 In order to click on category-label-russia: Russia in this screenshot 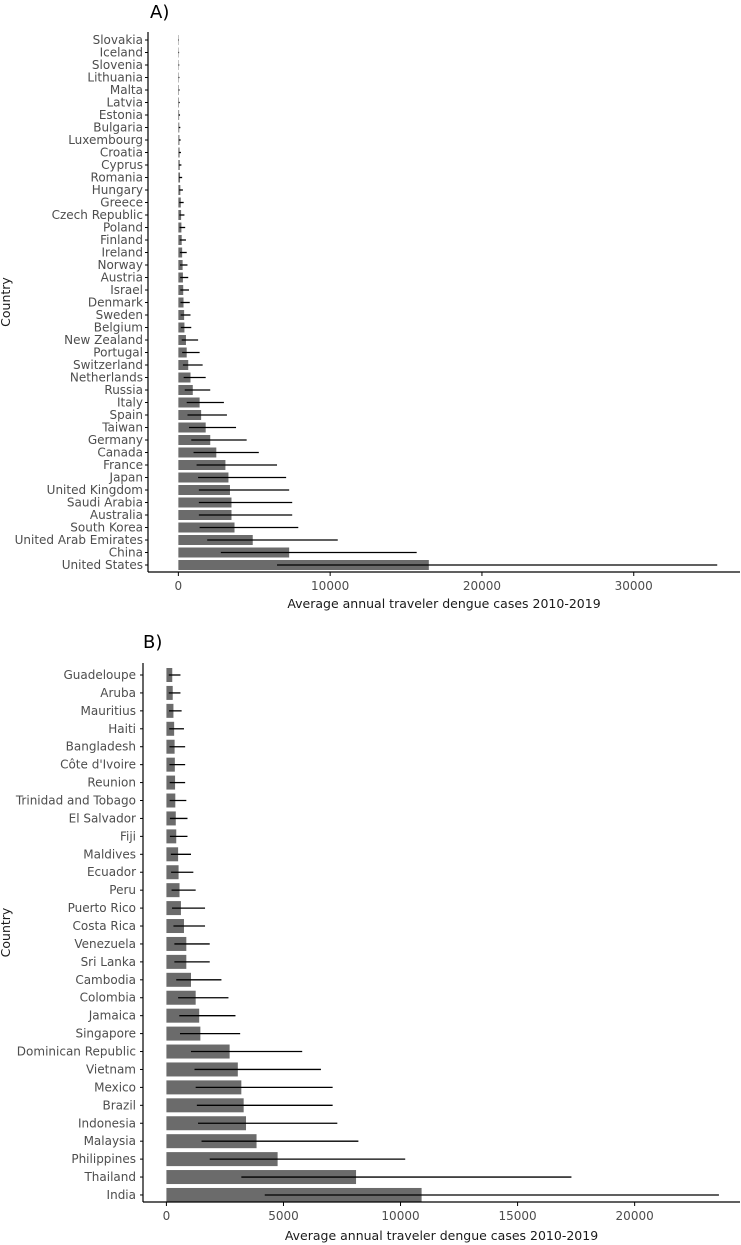, I will do `click(123, 390)`.